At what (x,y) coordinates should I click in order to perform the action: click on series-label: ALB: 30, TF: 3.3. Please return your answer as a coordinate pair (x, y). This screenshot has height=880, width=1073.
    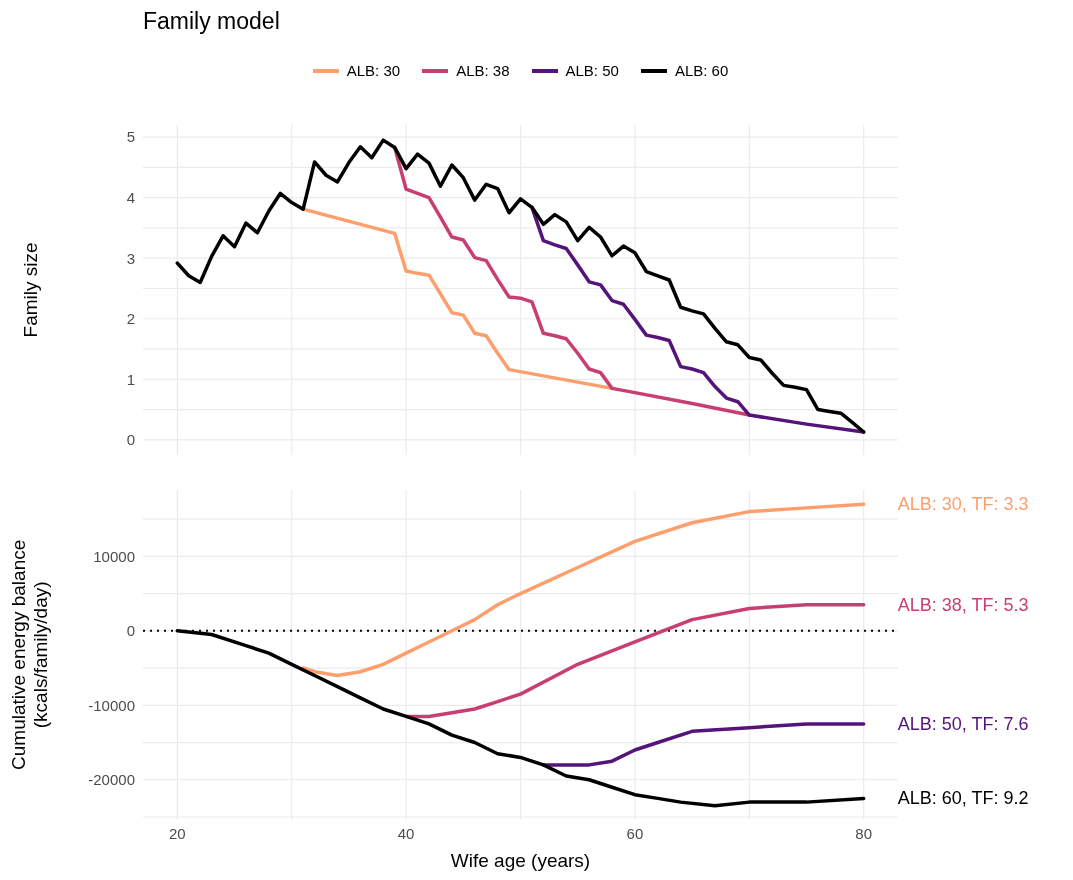
    Looking at the image, I should click on (963, 504).